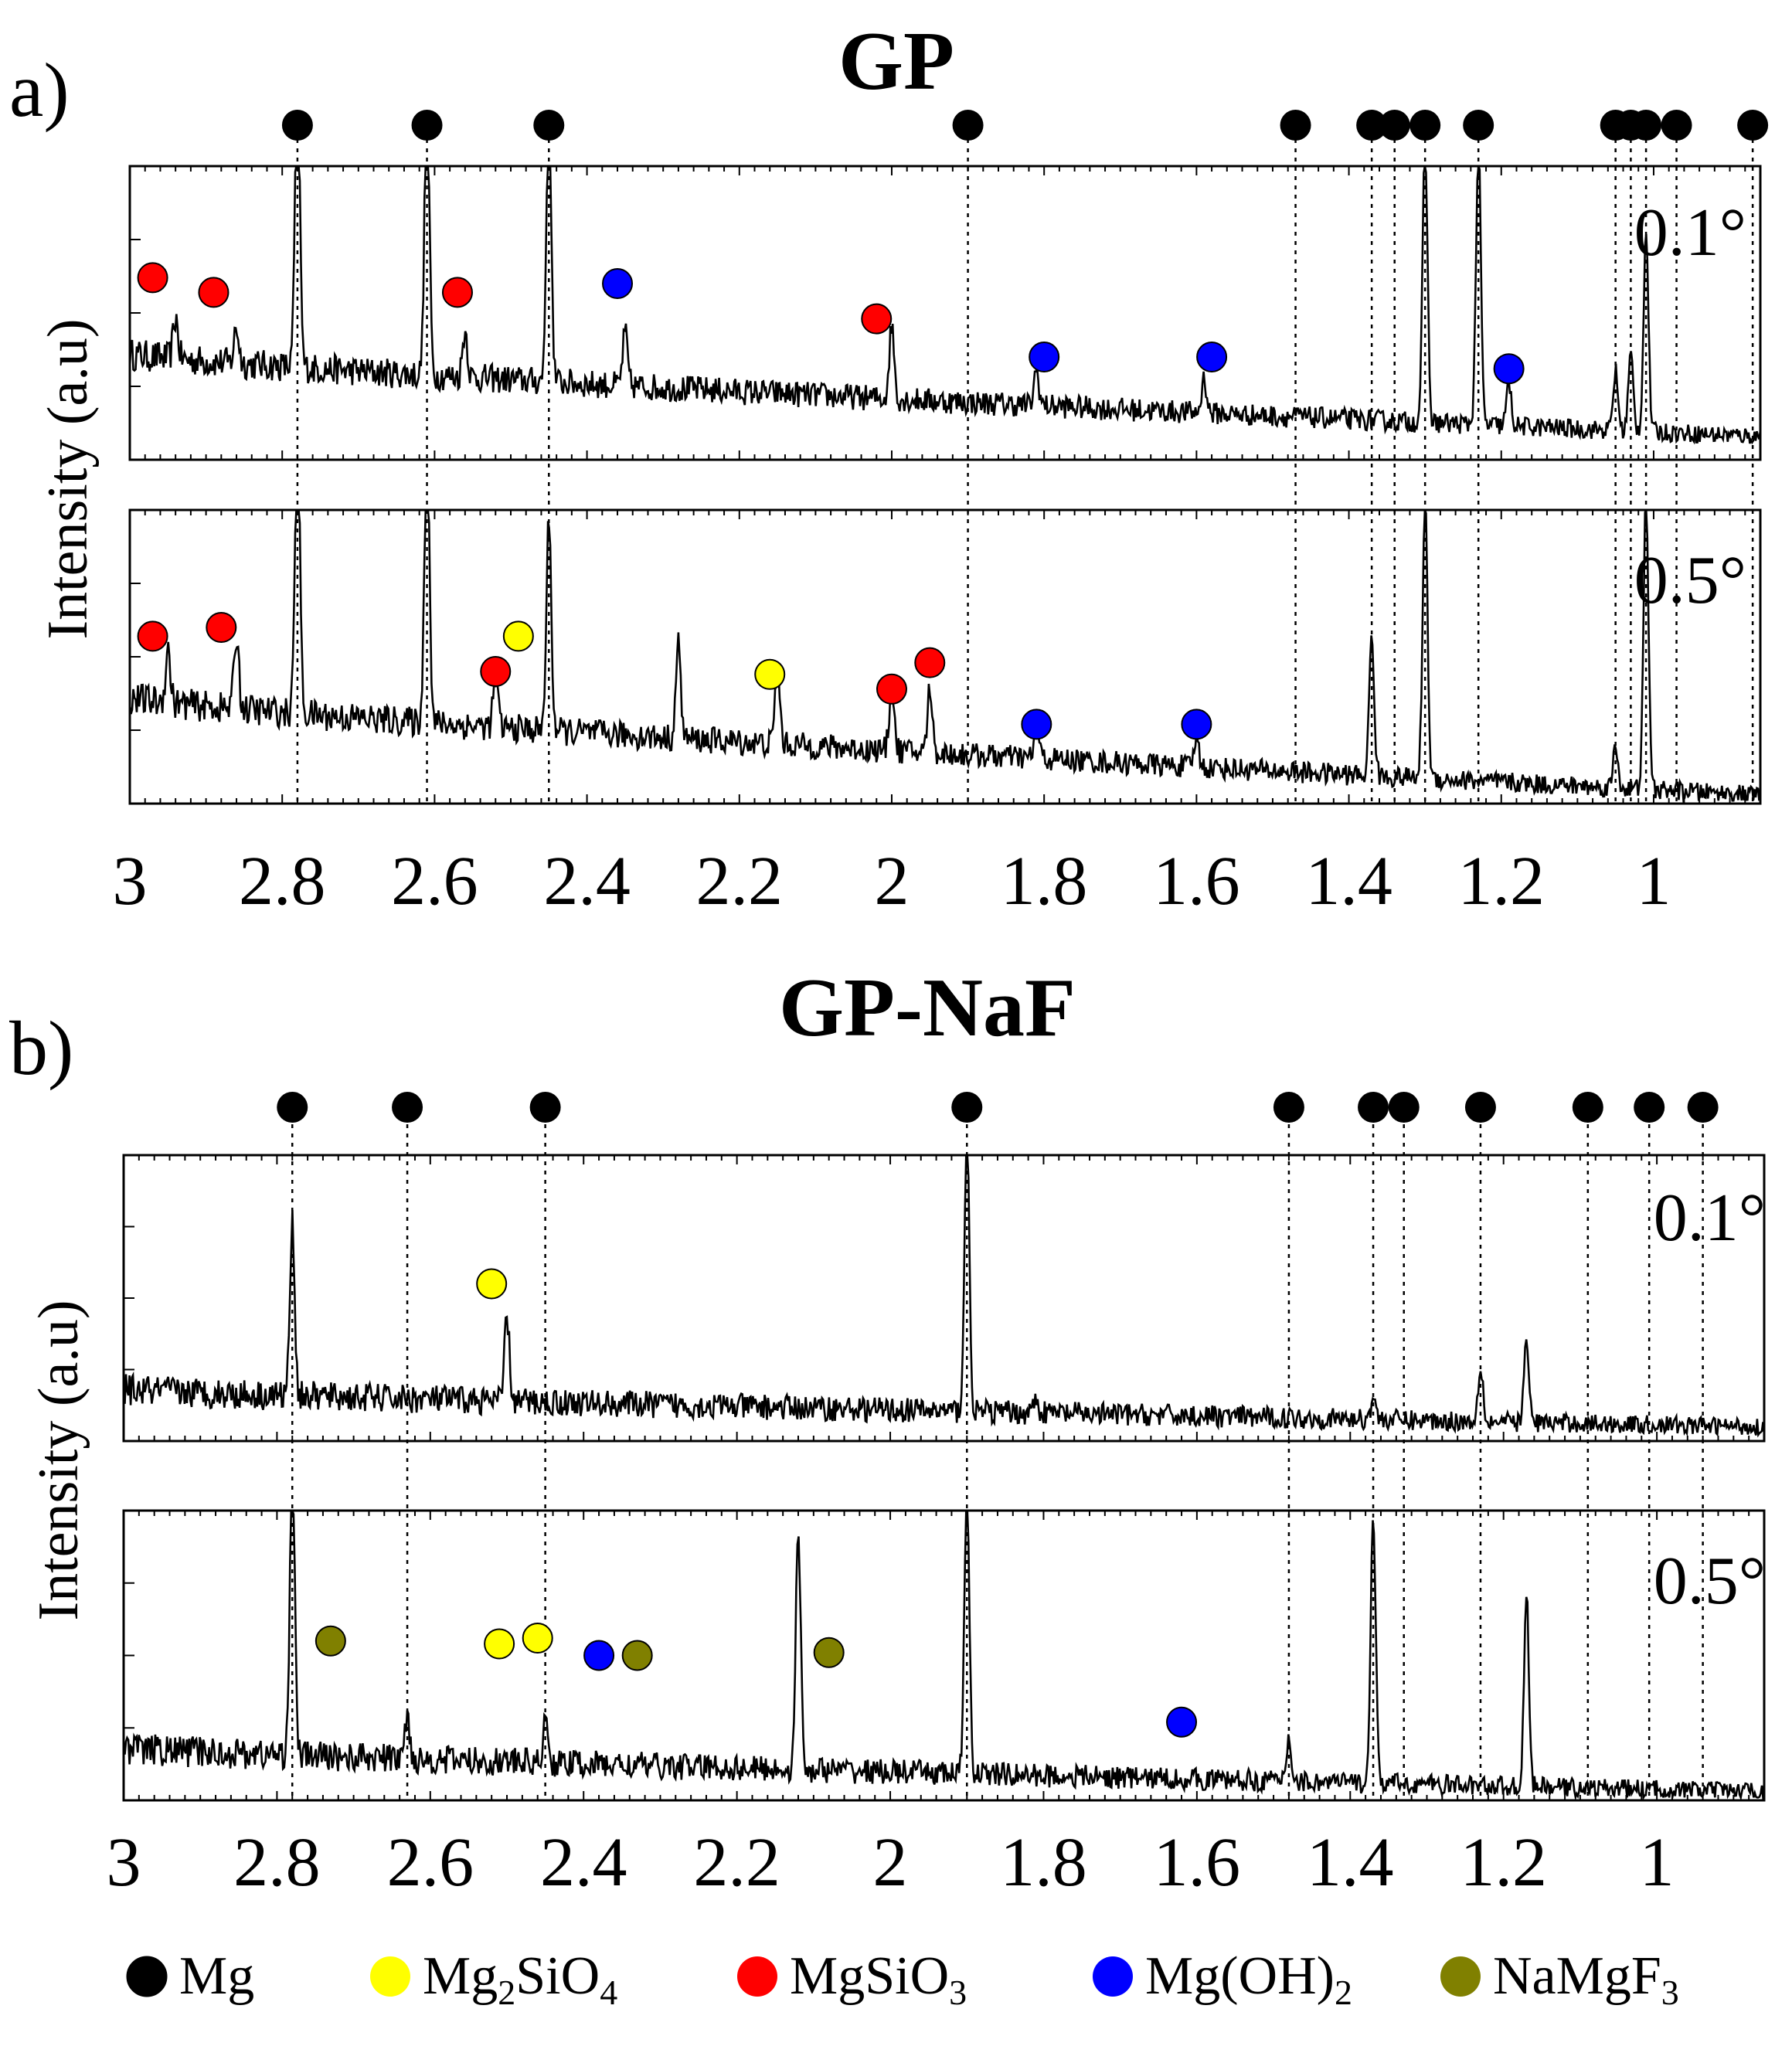  What do you see at coordinates (39, 90) in the screenshot?
I see `panel-a-letter: a)` at bounding box center [39, 90].